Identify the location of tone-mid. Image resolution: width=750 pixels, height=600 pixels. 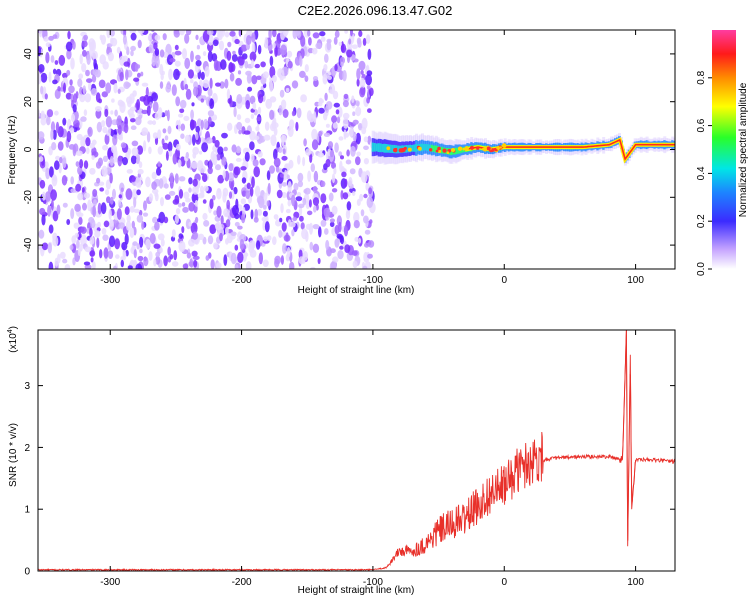
(436, 149).